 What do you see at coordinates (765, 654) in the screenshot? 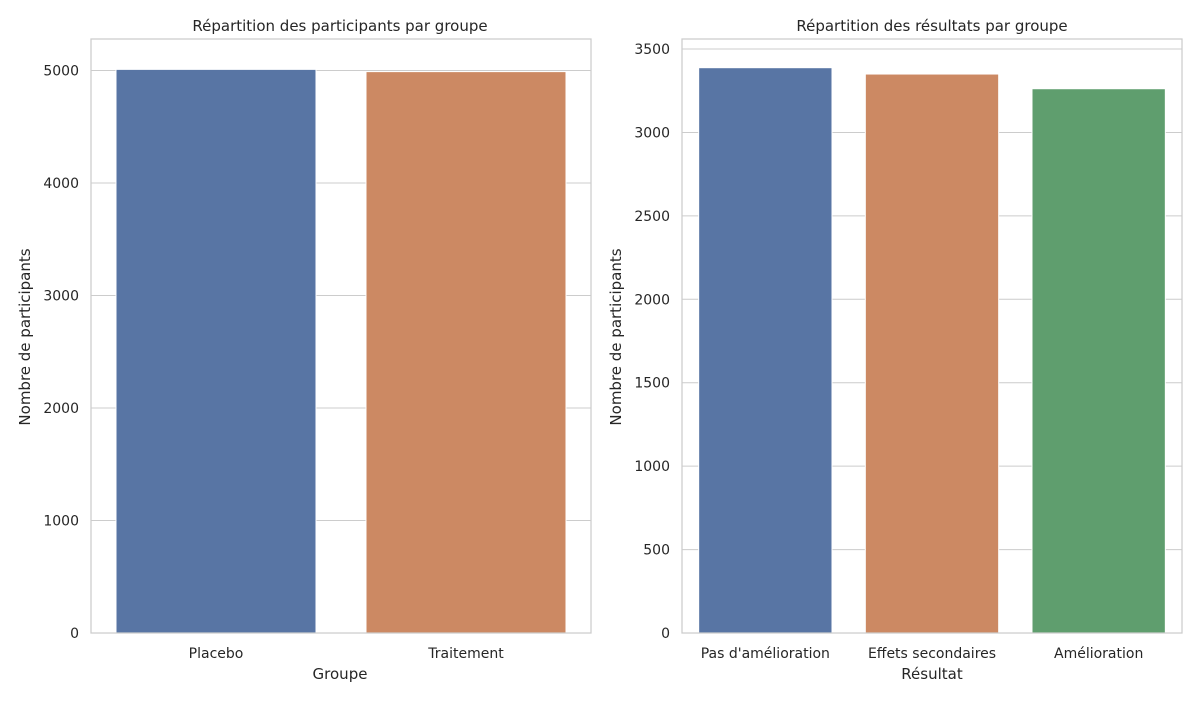
I see `x-tick-label: Pas d'amélioration` at bounding box center [765, 654].